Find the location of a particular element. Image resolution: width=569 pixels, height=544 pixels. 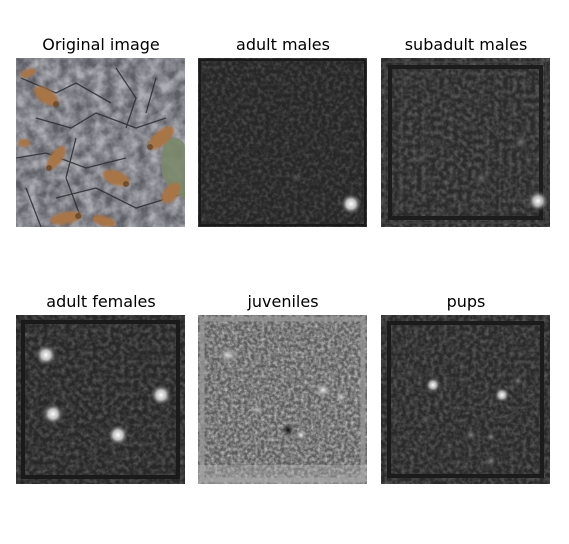

panel-title: Original image is located at coordinates (101, 44).